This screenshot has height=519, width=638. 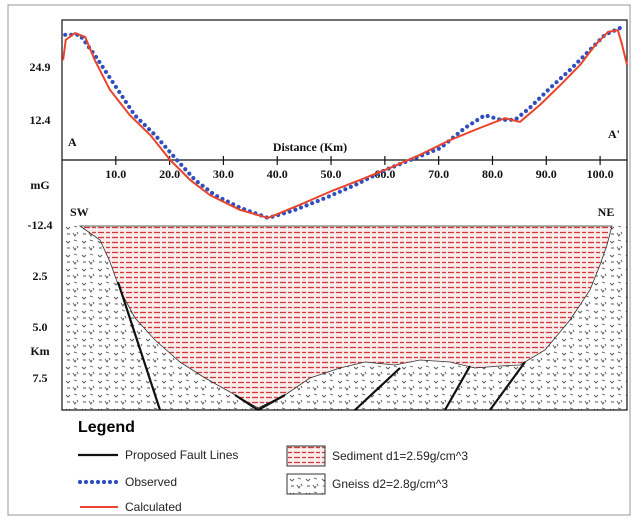 I want to click on depth-tick-label: 5.0, so click(x=40, y=327).